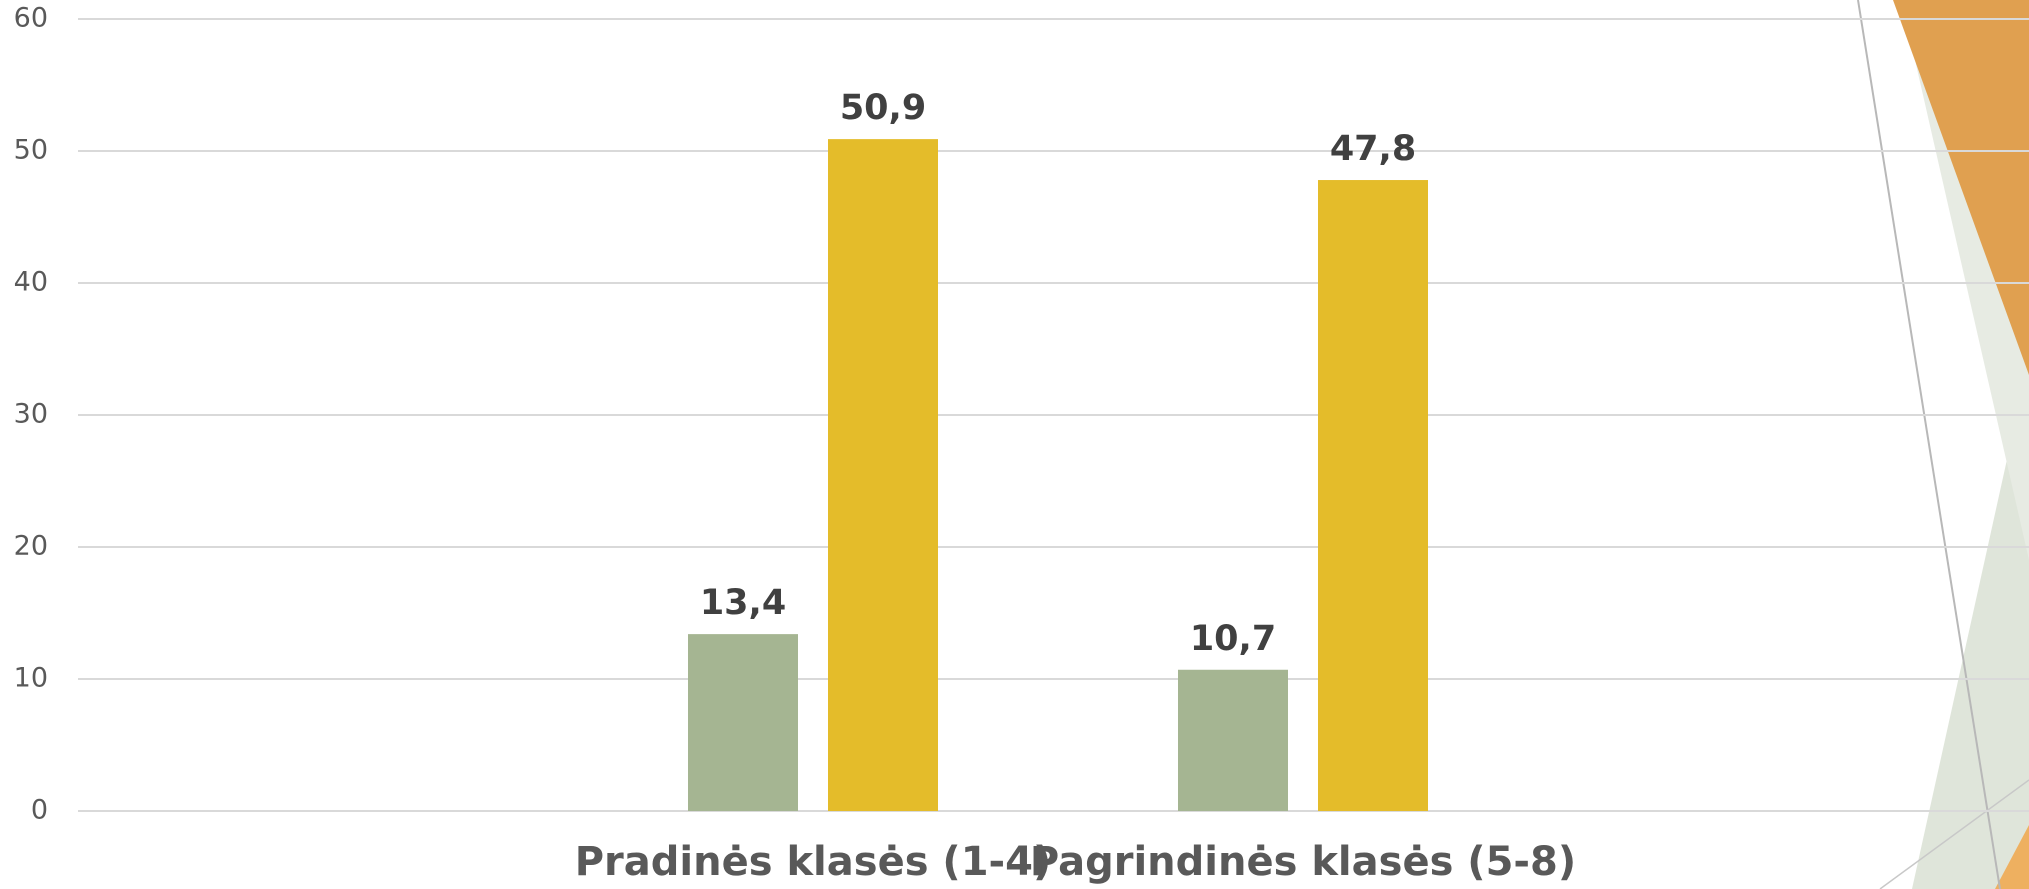  I want to click on y-tick-label: 50, so click(31, 150).